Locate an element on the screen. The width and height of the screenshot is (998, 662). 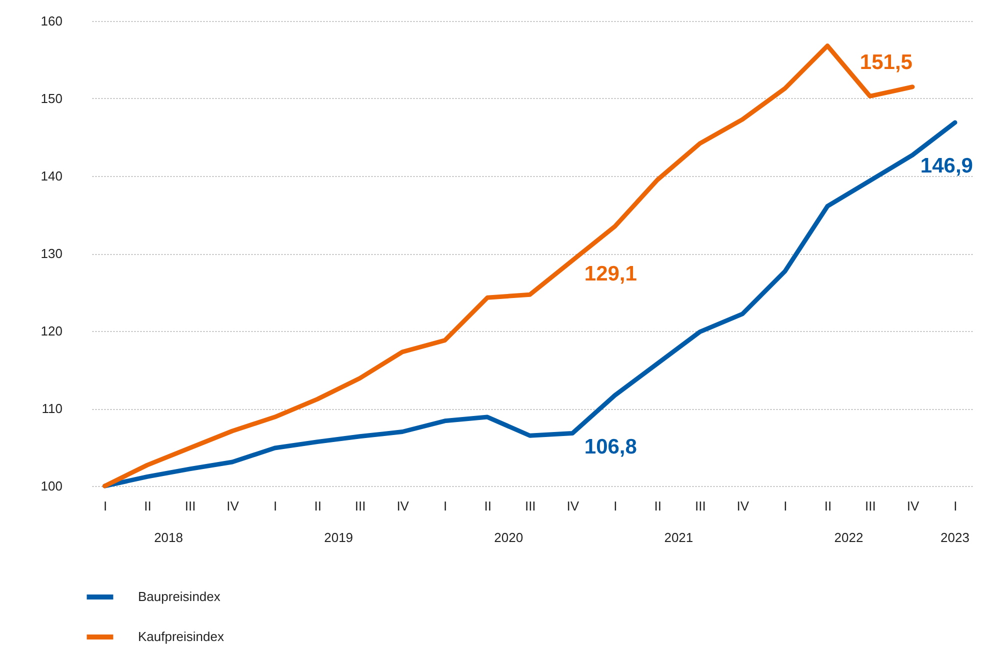
data-label: 106,8 is located at coordinates (611, 446).